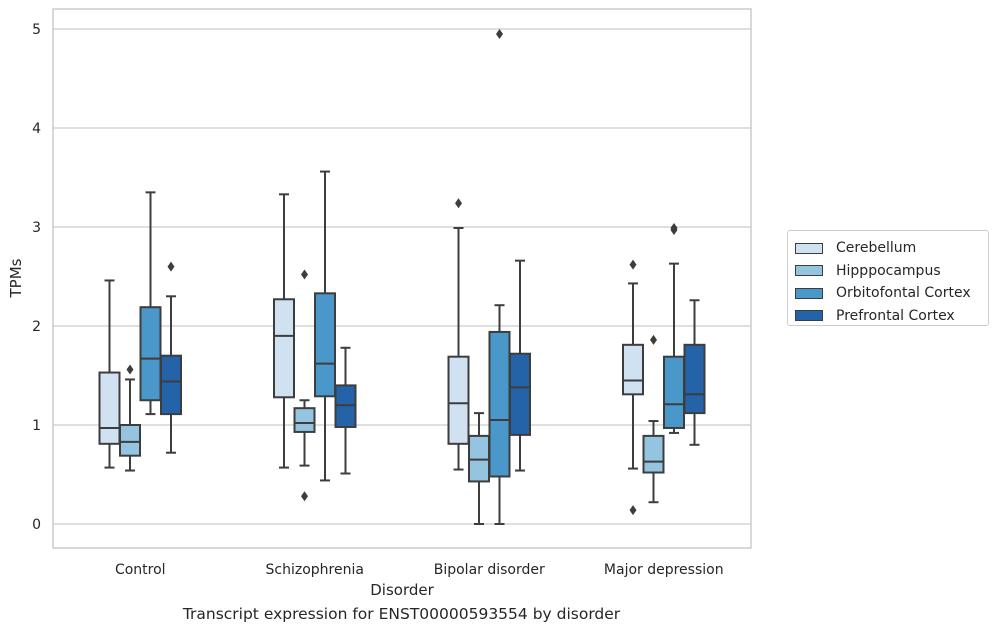  What do you see at coordinates (36, 277) in the screenshot?
I see `y-tick-labels: 0 1 2 3 4 5` at bounding box center [36, 277].